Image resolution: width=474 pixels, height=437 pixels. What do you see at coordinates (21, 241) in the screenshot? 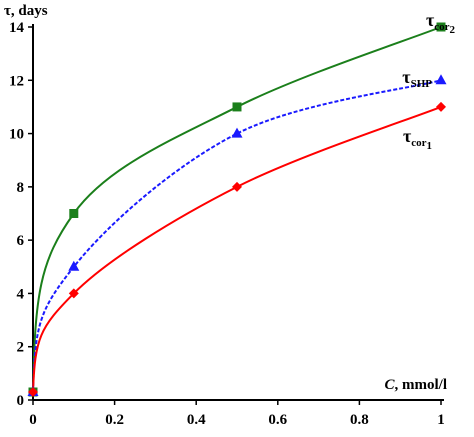
I see `y-tick-label: 6` at bounding box center [21, 241].